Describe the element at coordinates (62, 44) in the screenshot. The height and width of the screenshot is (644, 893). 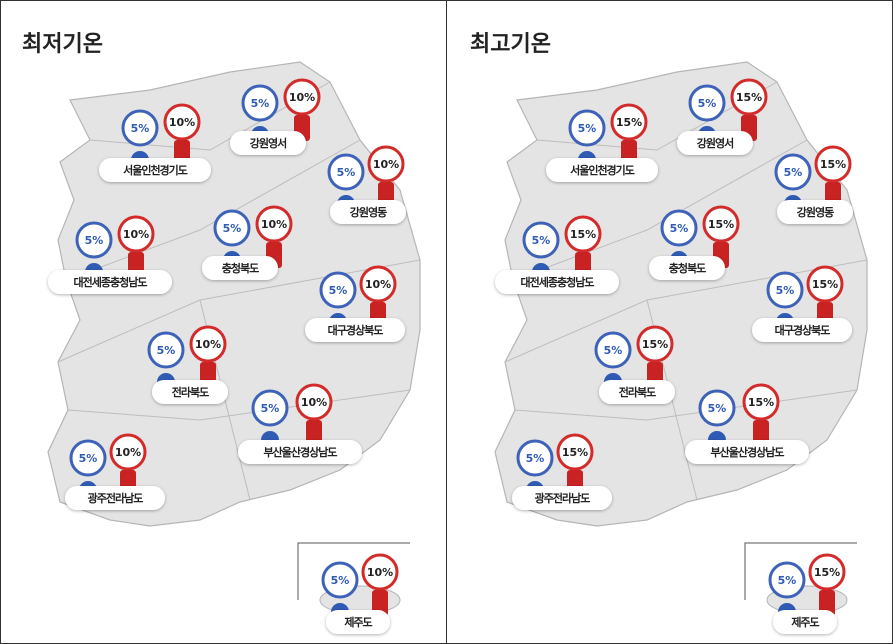
I see `panel-title: 최저기온` at that location.